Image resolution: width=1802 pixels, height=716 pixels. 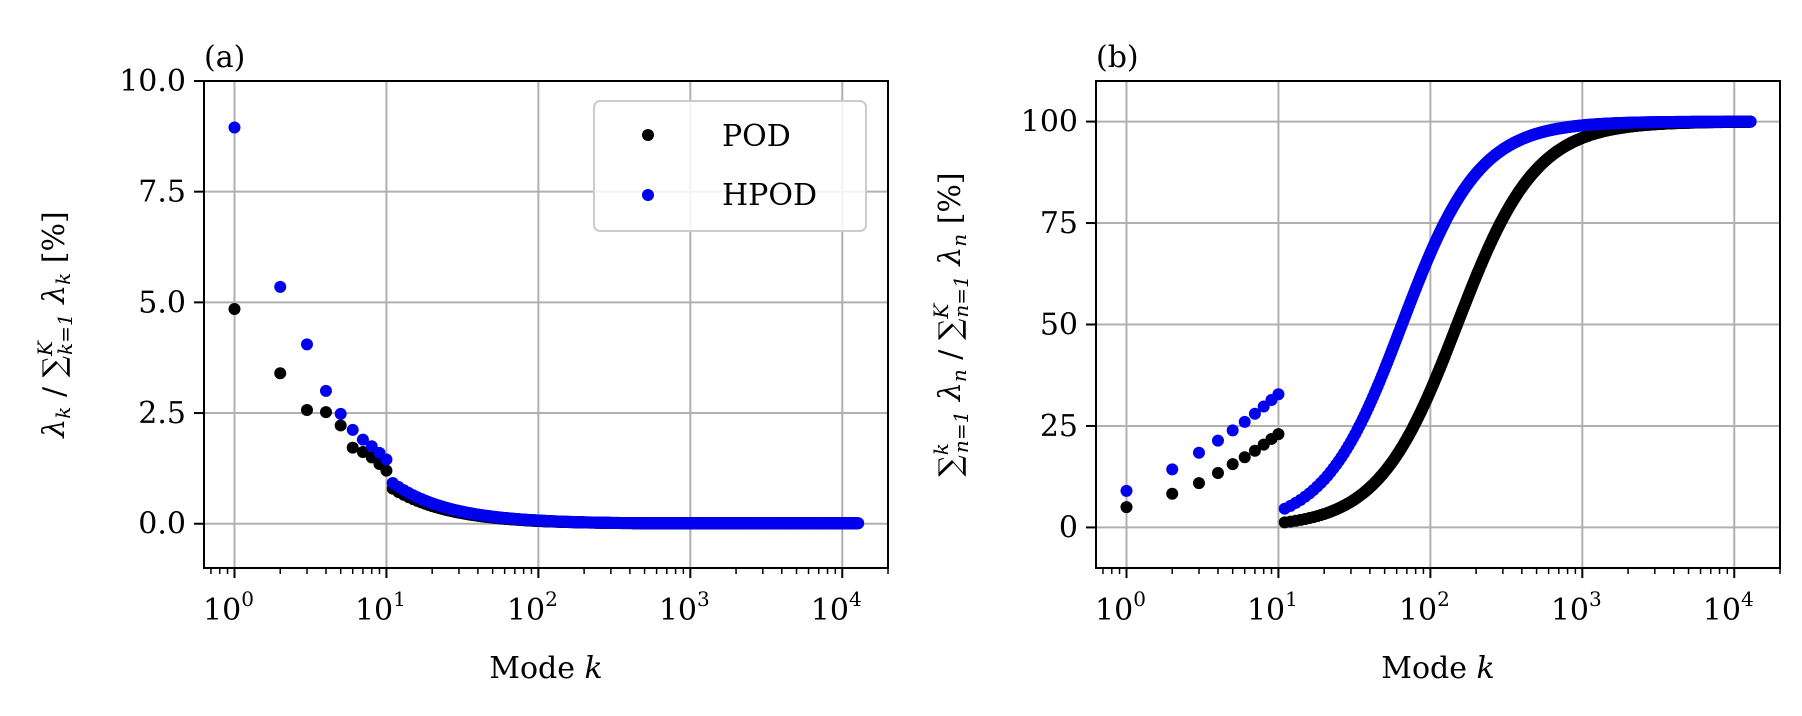 I want to click on legend-label-hpod: HPOD, so click(x=769, y=195).